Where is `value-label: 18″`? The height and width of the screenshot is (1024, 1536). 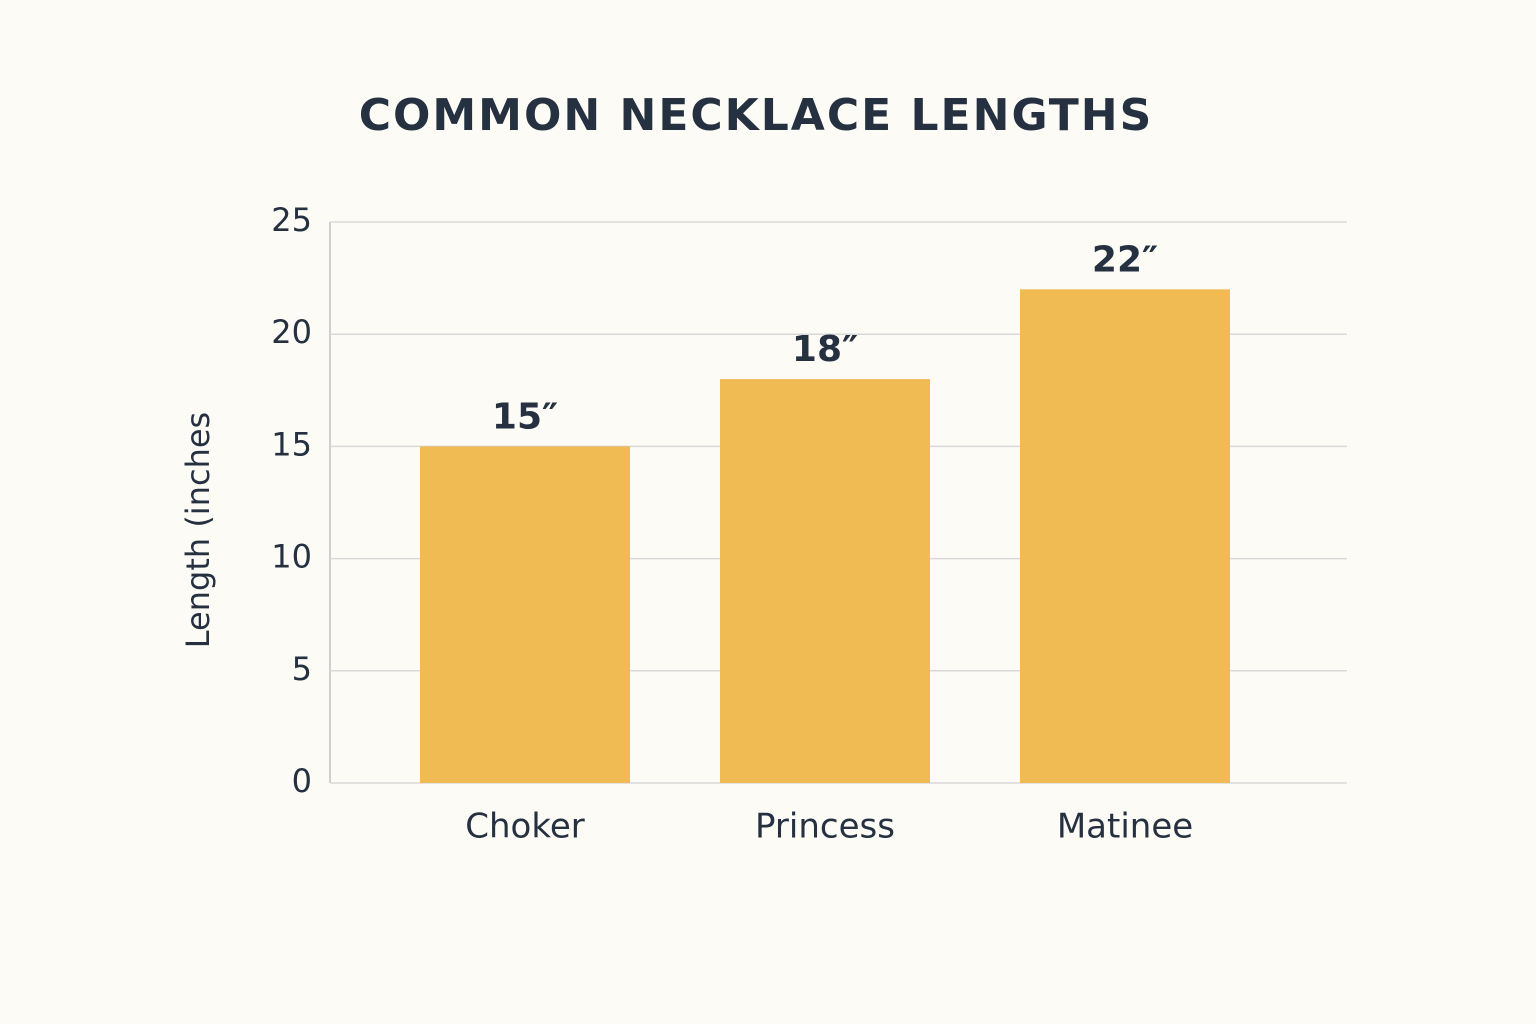 value-label: 18″ is located at coordinates (825, 349).